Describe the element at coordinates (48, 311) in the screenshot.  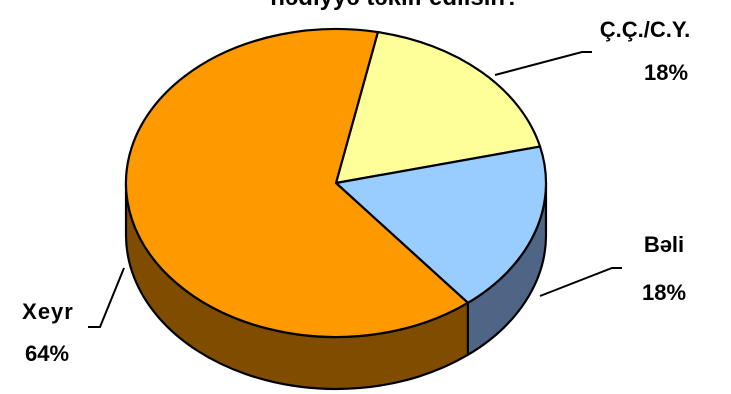
I see `slice-label-xeyr: Xeyr` at that location.